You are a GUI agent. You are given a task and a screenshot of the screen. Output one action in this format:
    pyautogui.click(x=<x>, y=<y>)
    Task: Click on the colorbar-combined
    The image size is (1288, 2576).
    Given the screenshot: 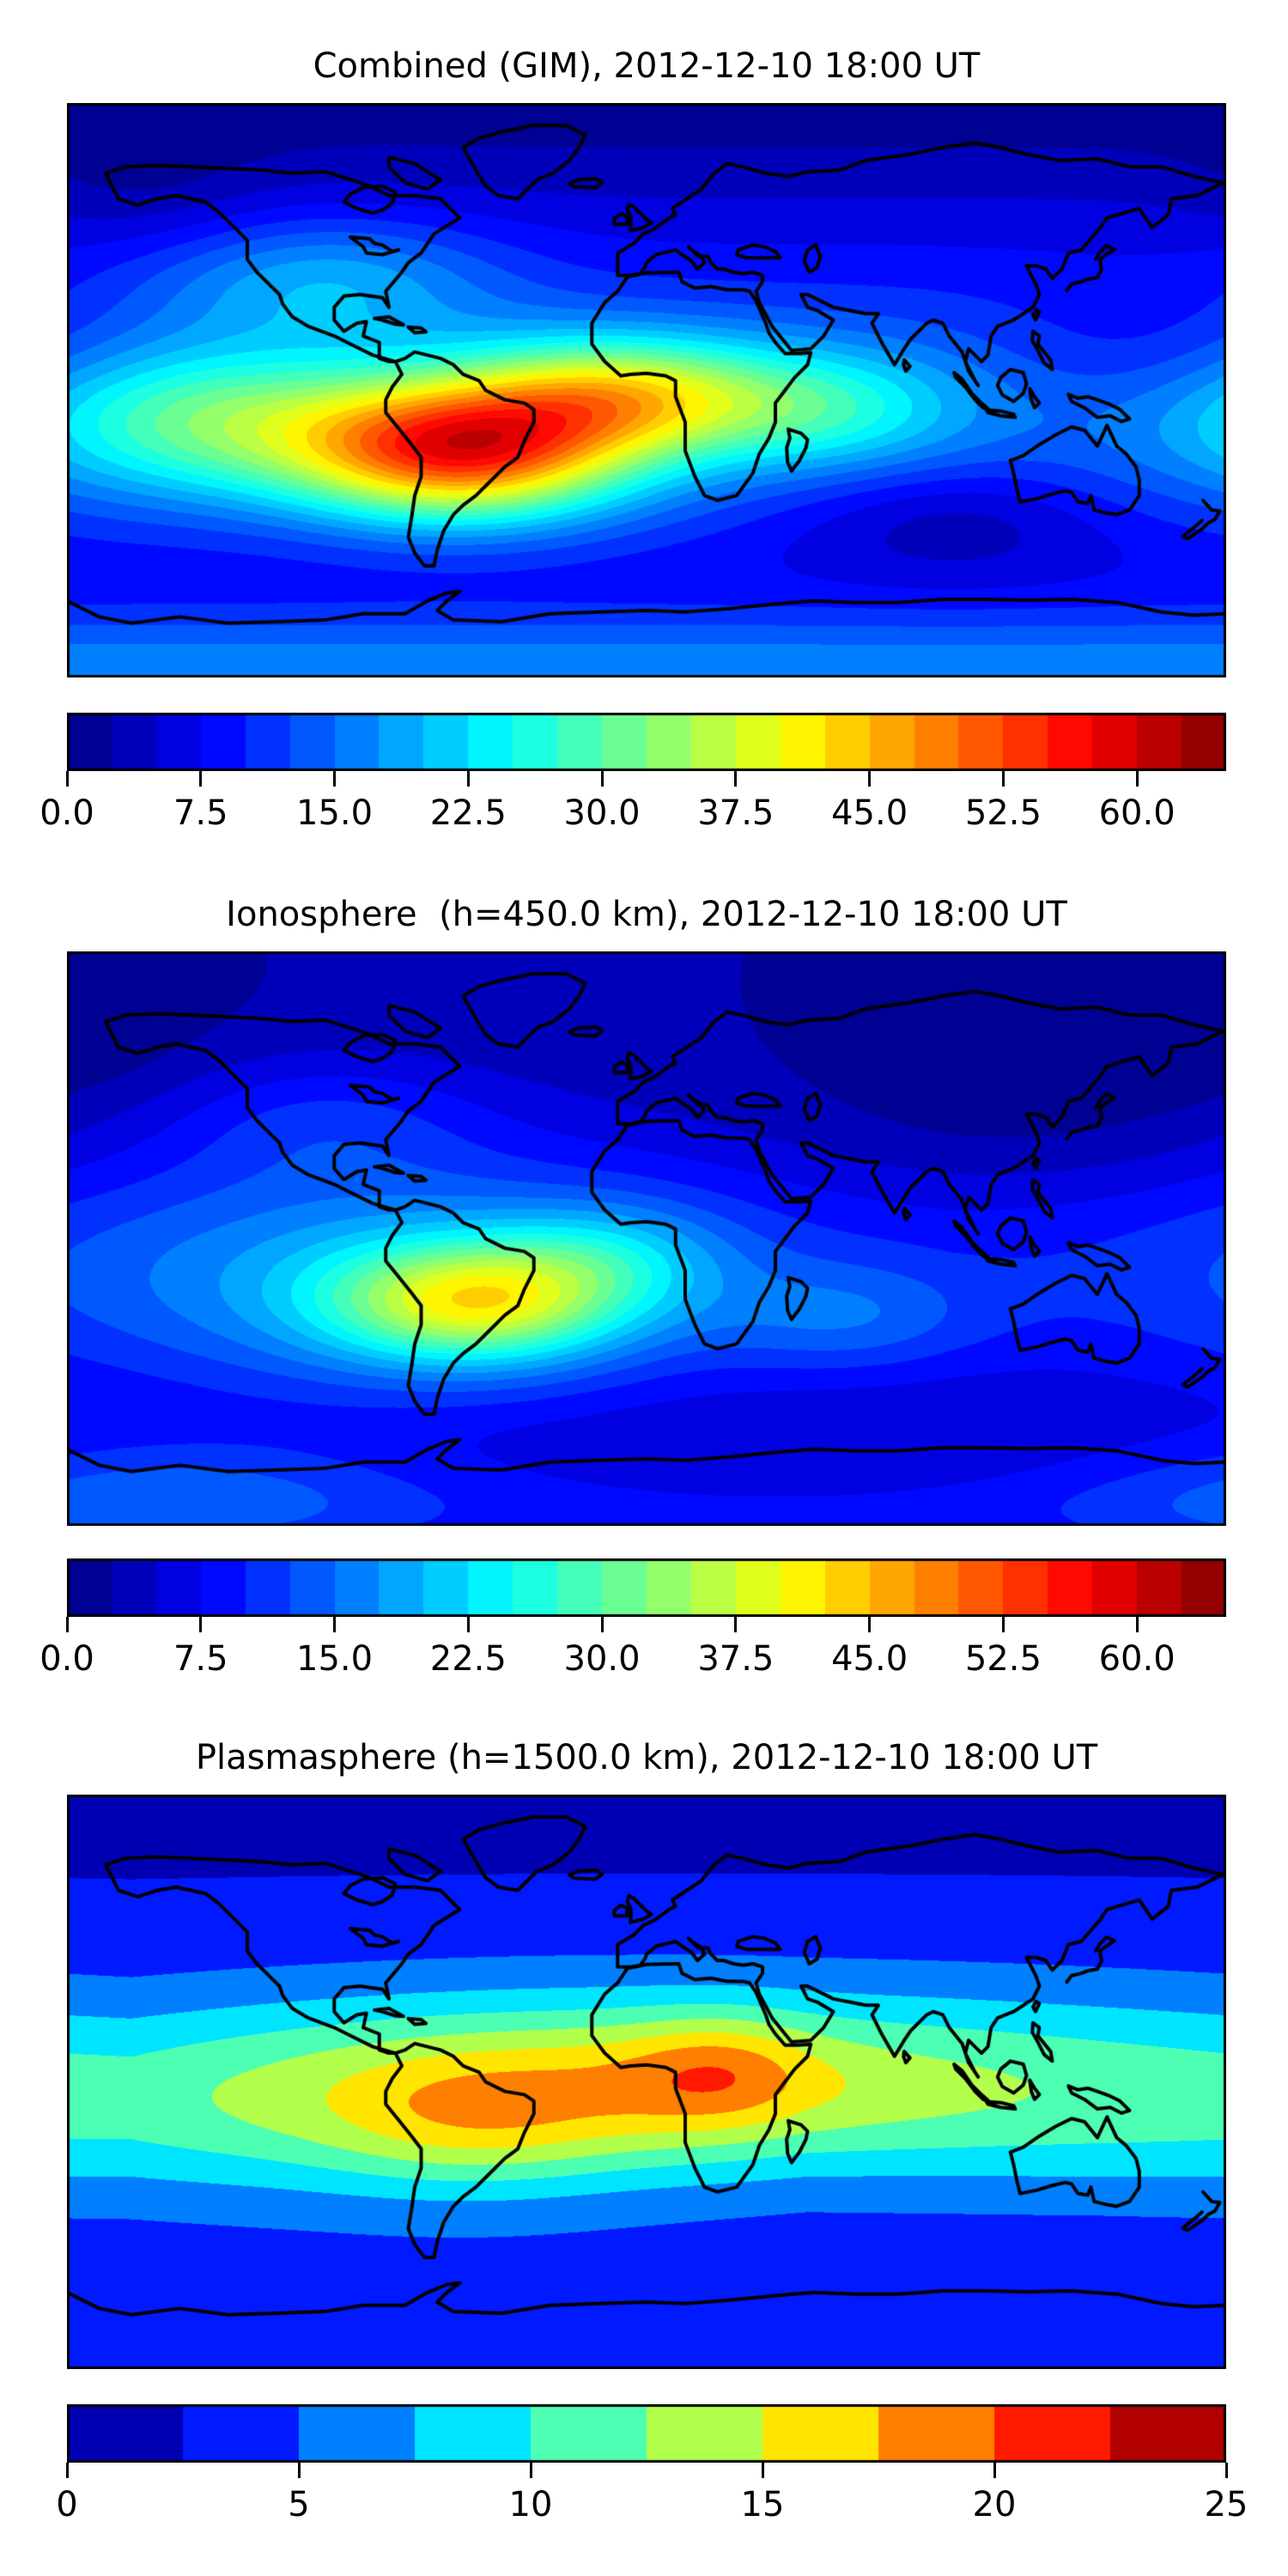 What is the action you would take?
    pyautogui.click(x=647, y=742)
    